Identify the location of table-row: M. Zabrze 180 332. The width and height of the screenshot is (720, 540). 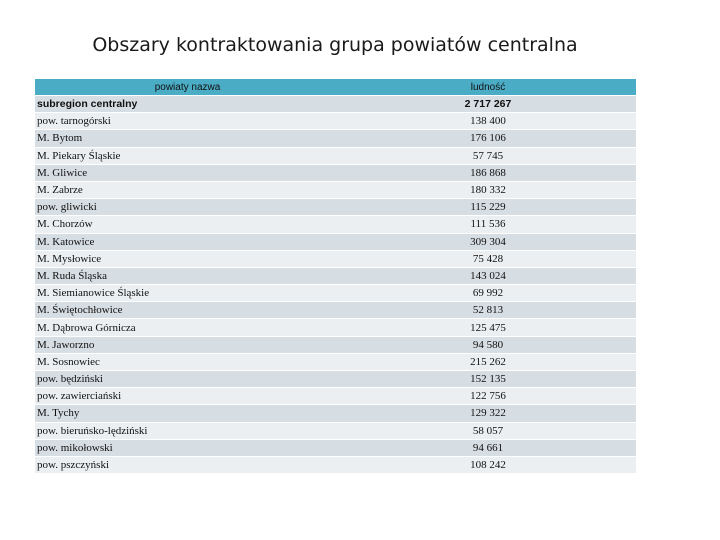
(335, 190).